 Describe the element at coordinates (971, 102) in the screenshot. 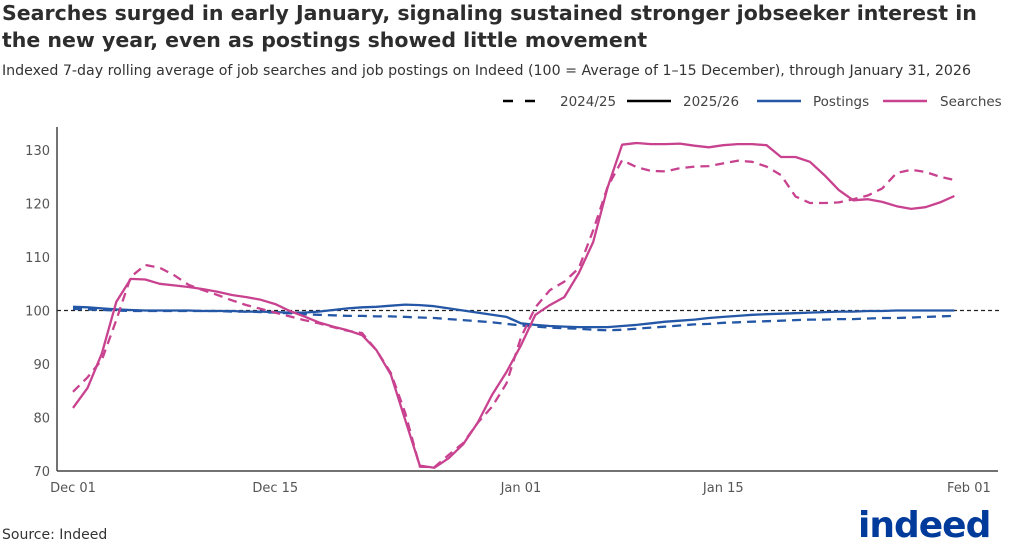

I see `legend-label: Searches` at that location.